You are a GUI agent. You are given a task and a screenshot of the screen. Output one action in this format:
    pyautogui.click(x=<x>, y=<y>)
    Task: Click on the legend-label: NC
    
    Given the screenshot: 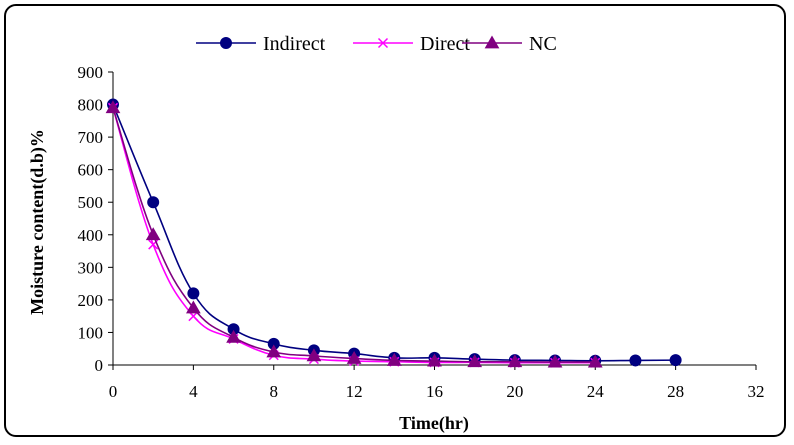 What is the action you would take?
    pyautogui.click(x=543, y=44)
    